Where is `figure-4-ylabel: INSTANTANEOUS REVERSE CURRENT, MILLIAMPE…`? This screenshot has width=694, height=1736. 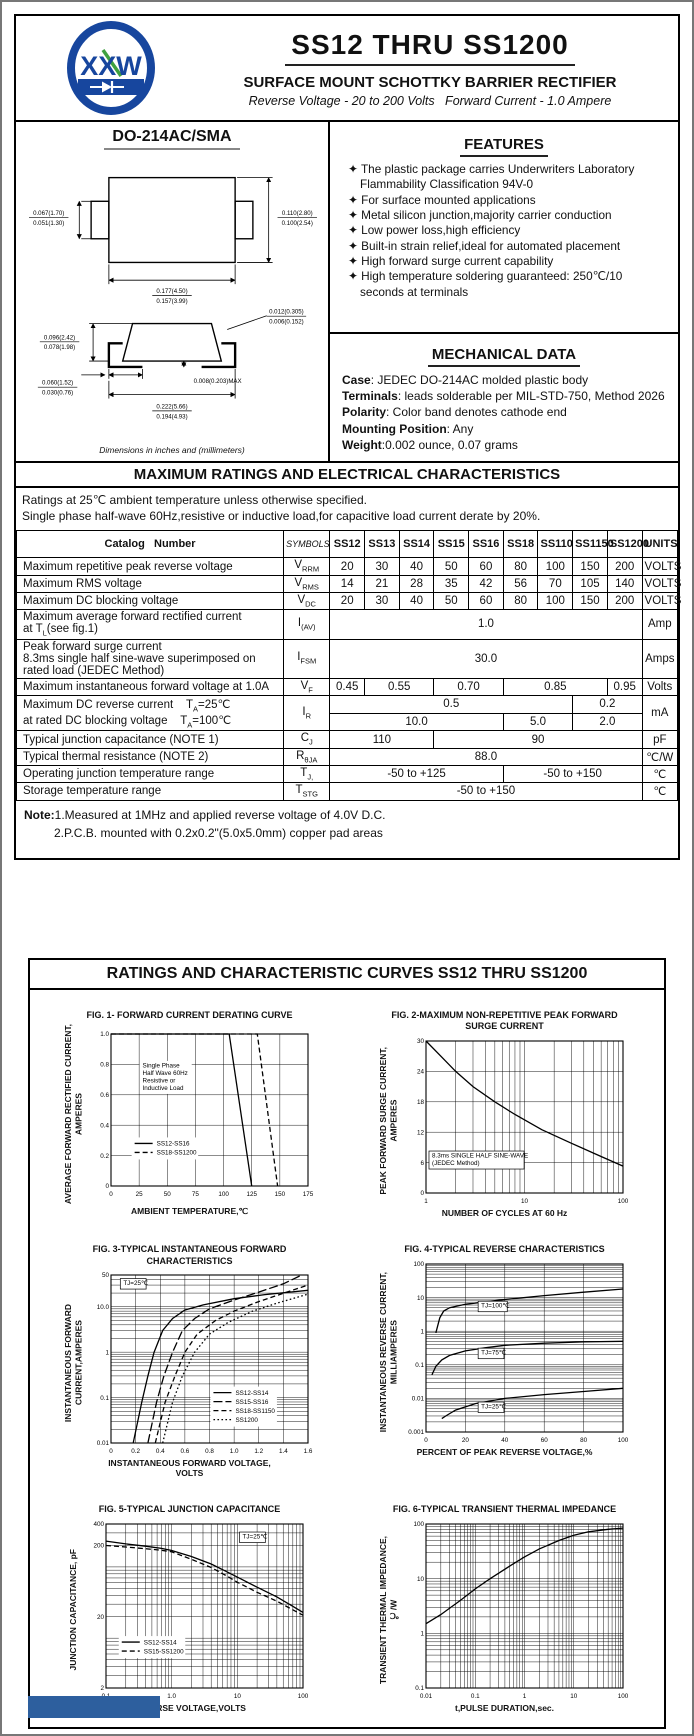
figure-4-ylabel: INSTANTANEOUS REVERSE CURRENT, MILLIAMPE… is located at coordinates (388, 1351).